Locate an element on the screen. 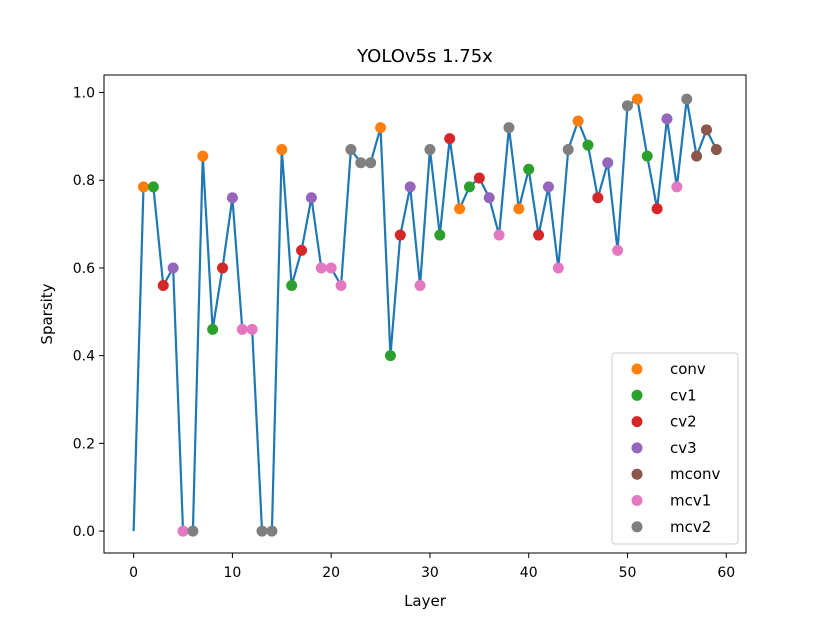 This screenshot has width=830, height=623. legend-marker-mcv1 is located at coordinates (637, 500).